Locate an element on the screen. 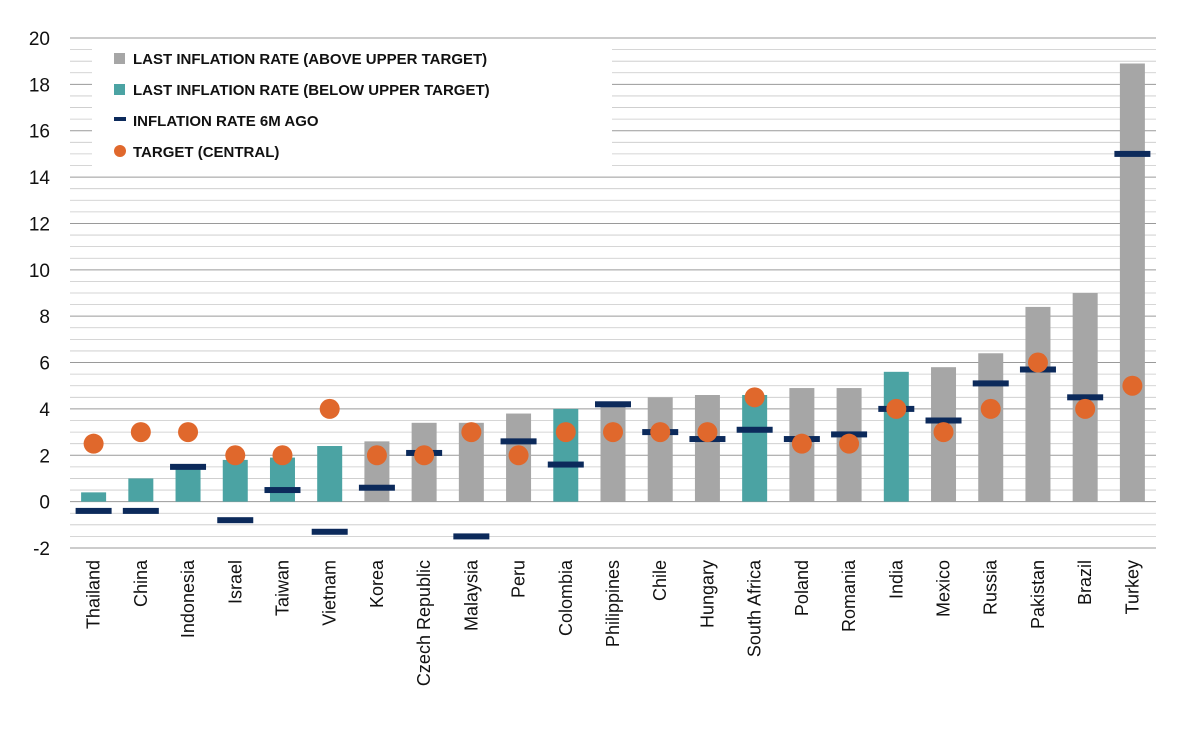 This screenshot has height=744, width=1184. marker-target-czech-republic is located at coordinates (424, 455).